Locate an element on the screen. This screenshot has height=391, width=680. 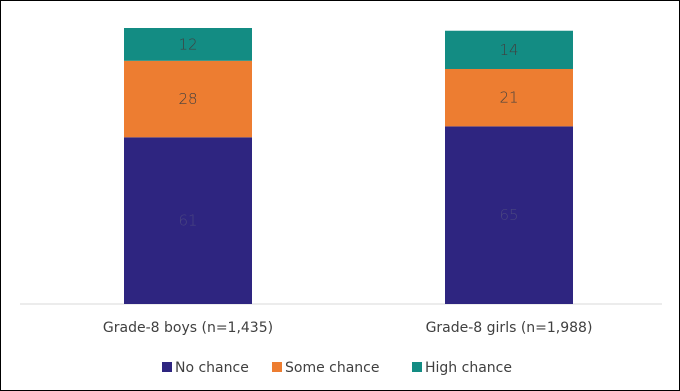
legend-label: High chance is located at coordinates (468, 368).